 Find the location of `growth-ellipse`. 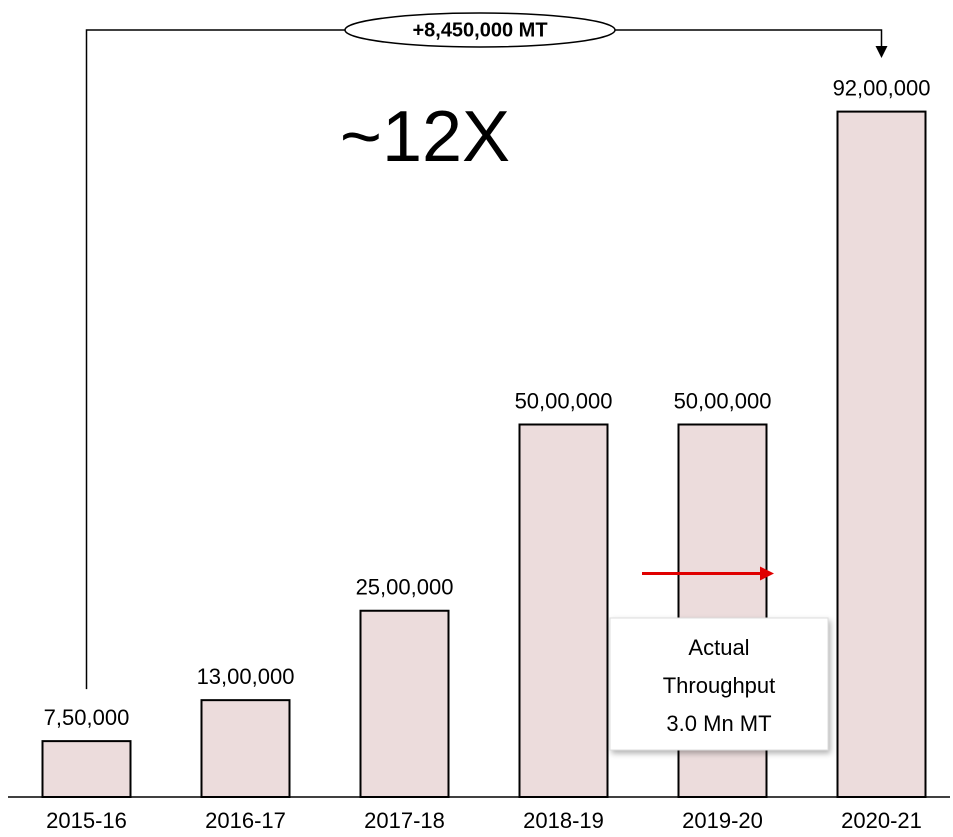

growth-ellipse is located at coordinates (480, 30).